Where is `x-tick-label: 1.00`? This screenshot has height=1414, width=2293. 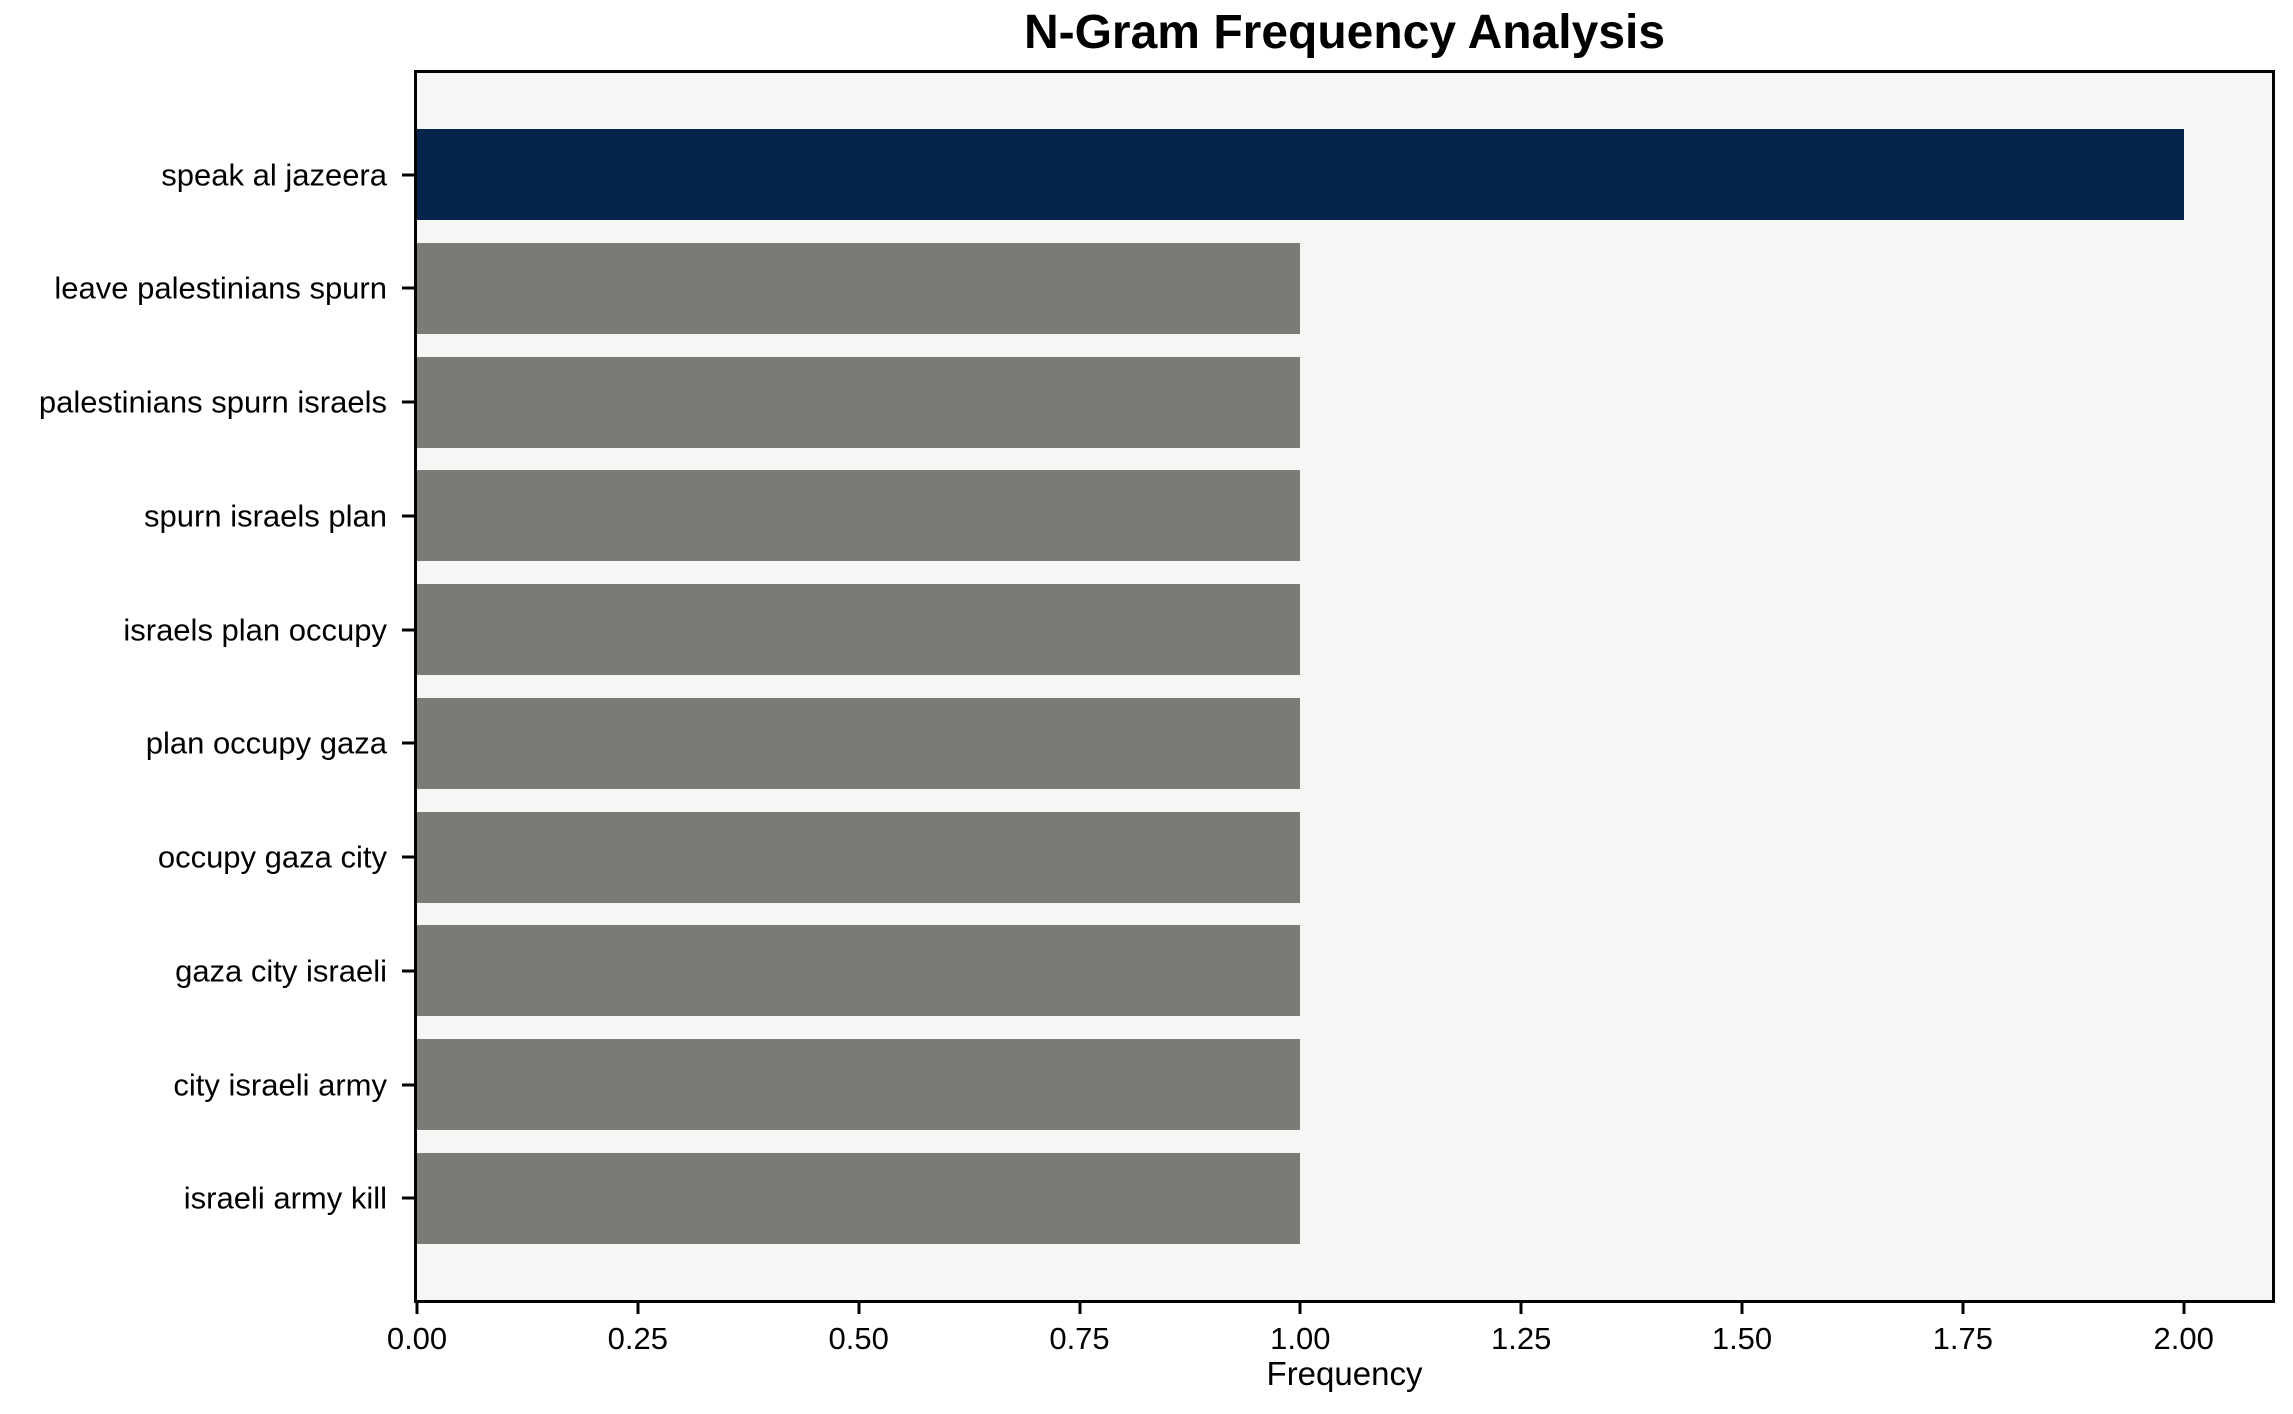 x-tick-label: 1.00 is located at coordinates (1300, 1338).